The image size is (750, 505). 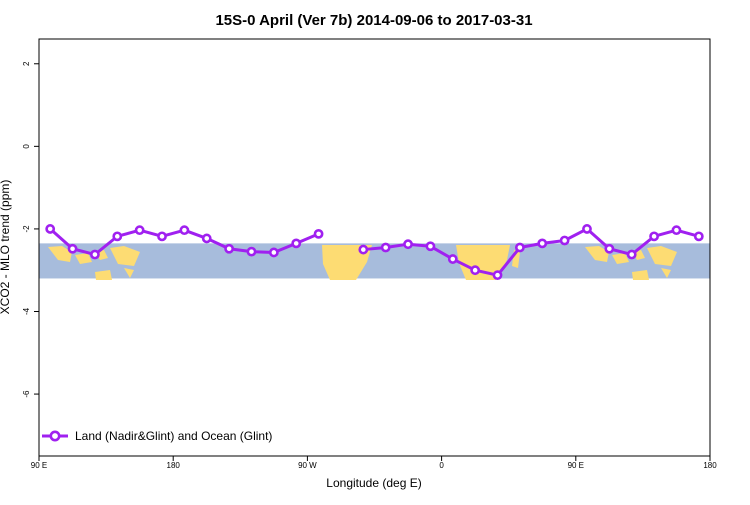 What do you see at coordinates (441, 465) in the screenshot?
I see `x-tick-label: 0` at bounding box center [441, 465].